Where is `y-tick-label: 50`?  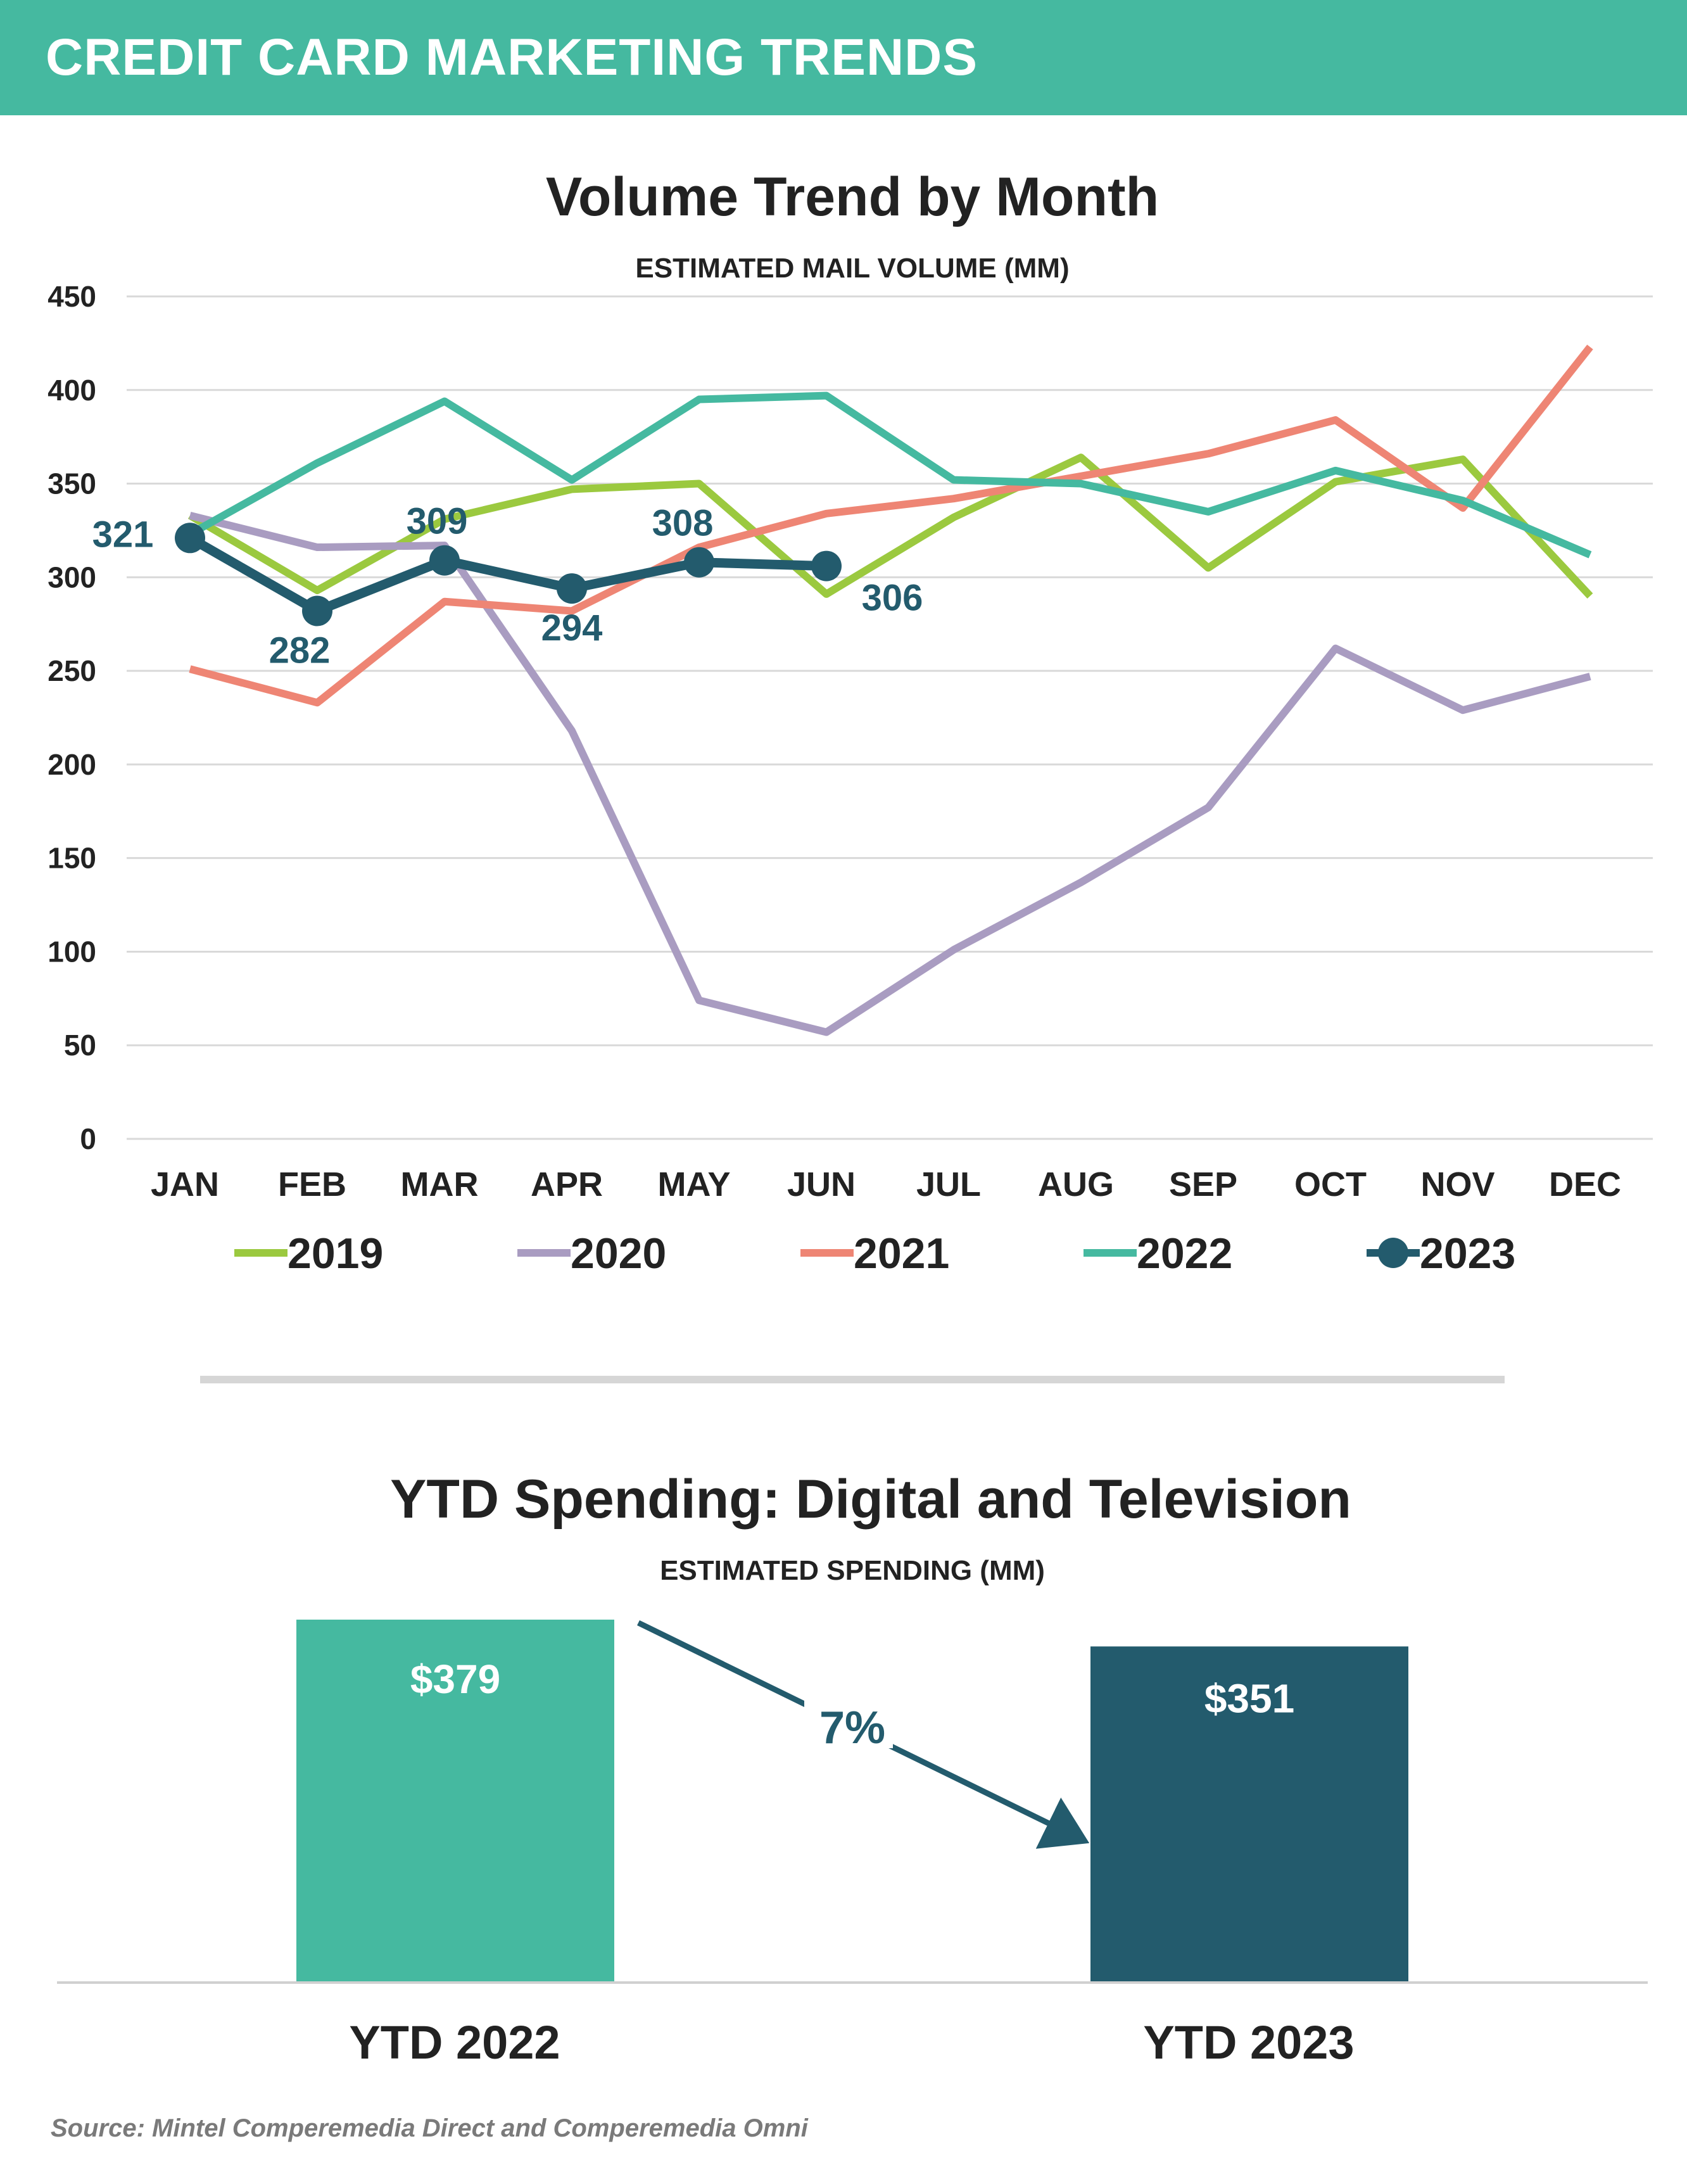 y-tick-label: 50 is located at coordinates (80, 1045).